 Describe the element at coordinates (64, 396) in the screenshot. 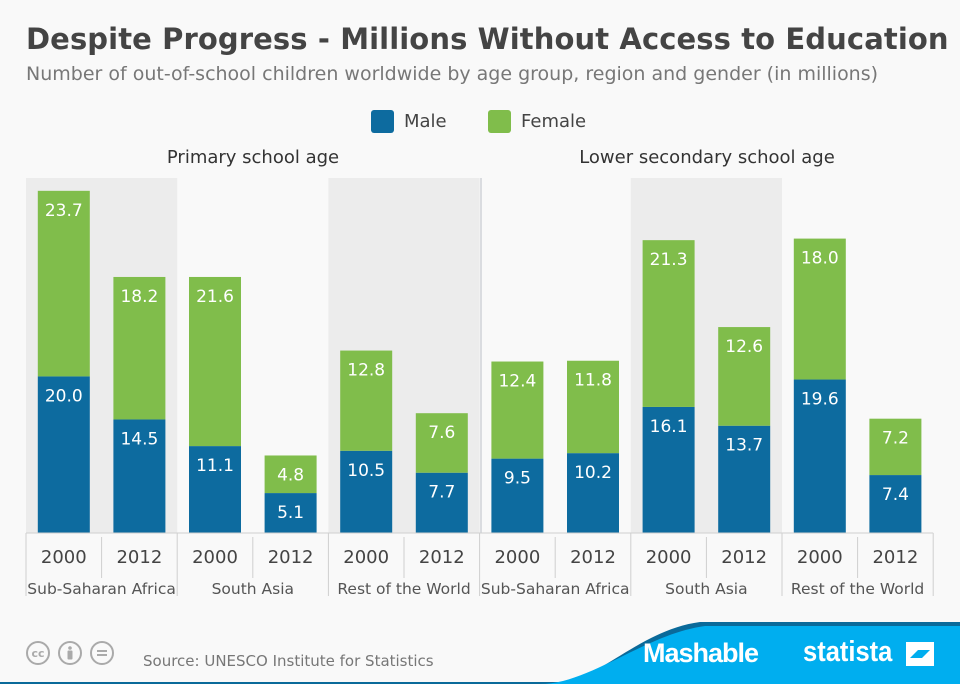

I see `data-label-male: 20.0` at that location.